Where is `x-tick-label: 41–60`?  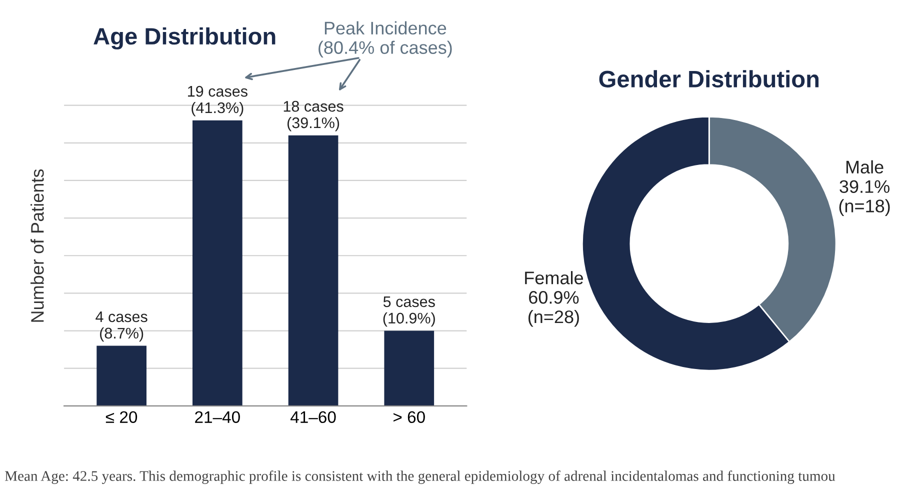
x-tick-label: 41–60 is located at coordinates (313, 417).